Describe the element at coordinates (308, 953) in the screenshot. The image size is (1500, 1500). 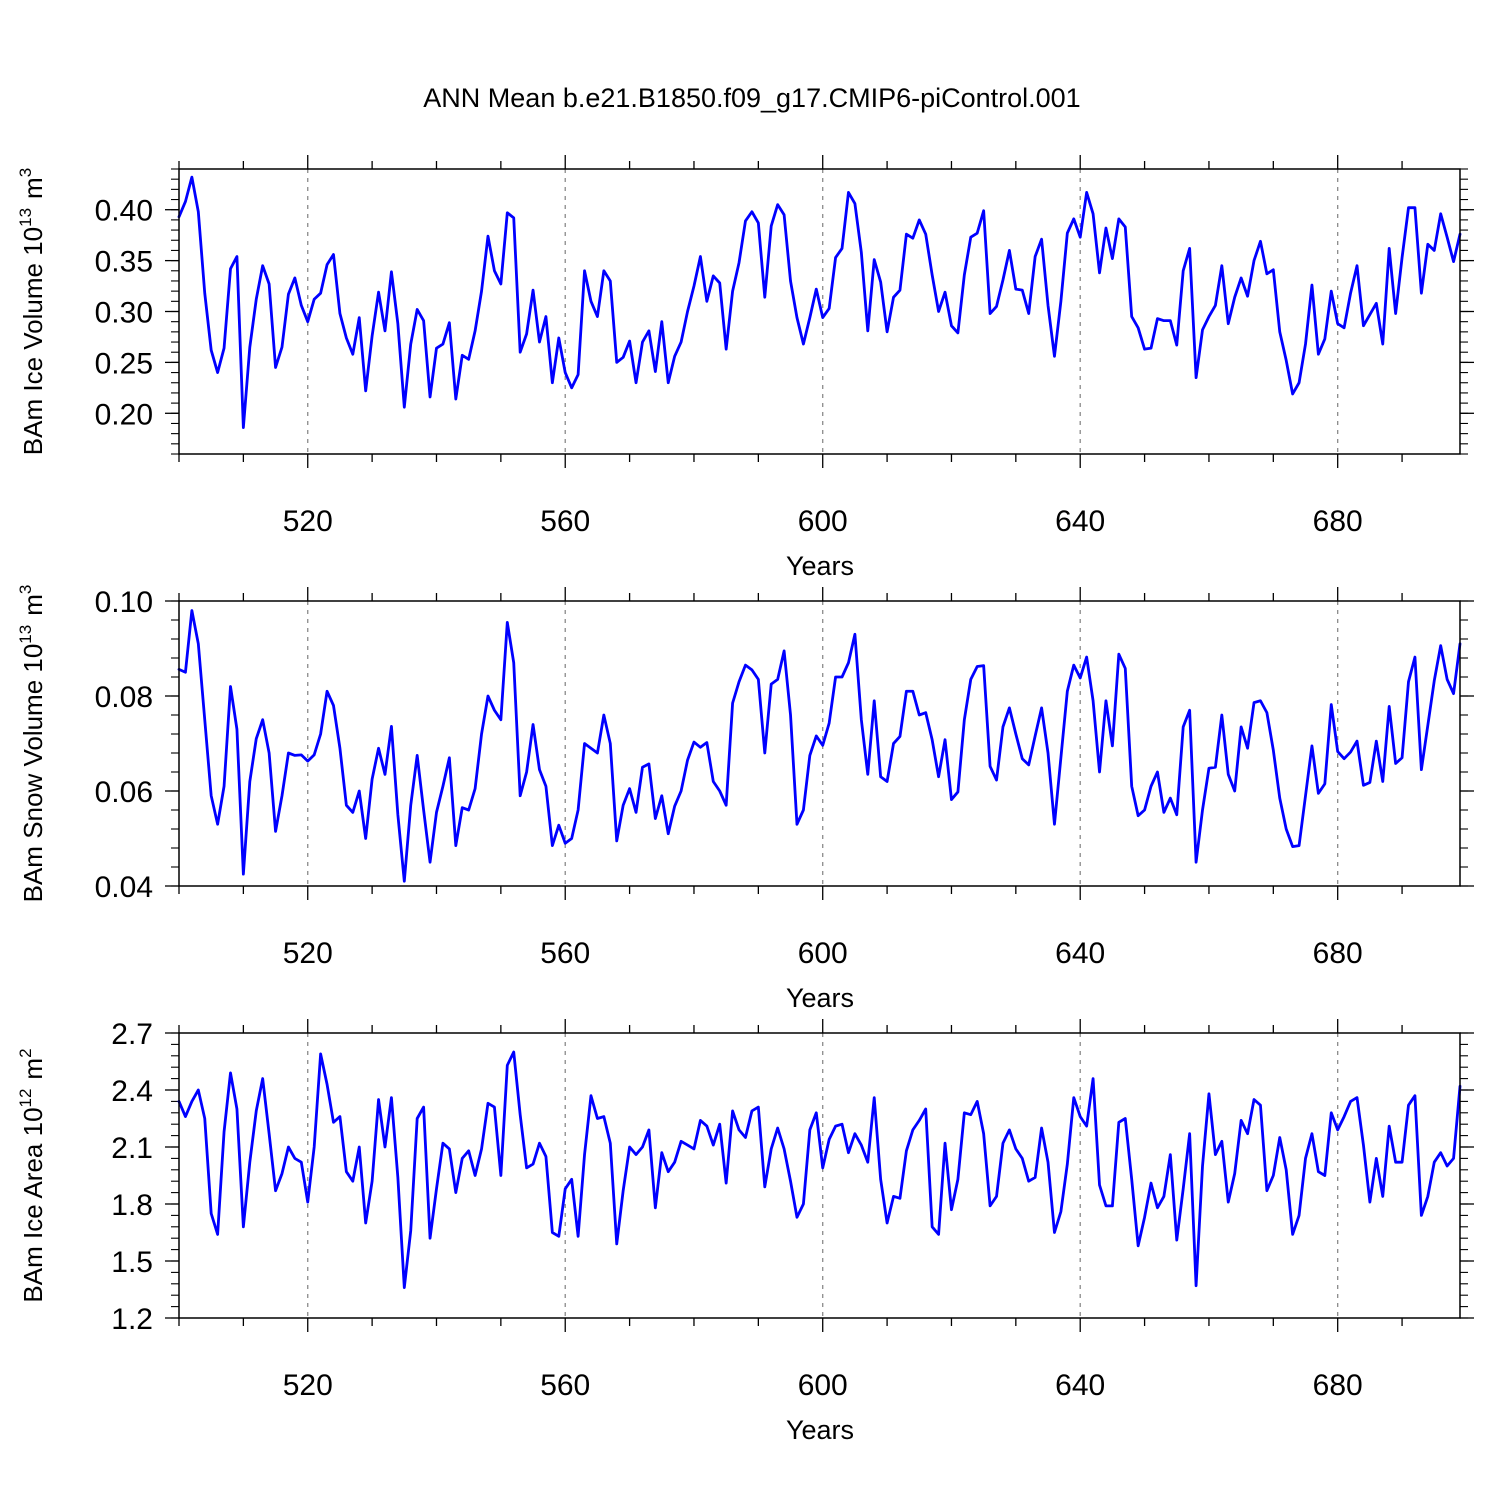
I see `chart-2-x-tick-label-520: 520` at that location.